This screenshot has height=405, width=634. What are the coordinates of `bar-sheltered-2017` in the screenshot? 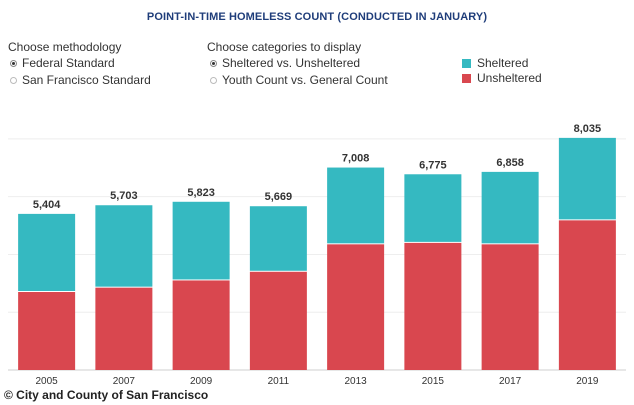 It's located at (510, 207).